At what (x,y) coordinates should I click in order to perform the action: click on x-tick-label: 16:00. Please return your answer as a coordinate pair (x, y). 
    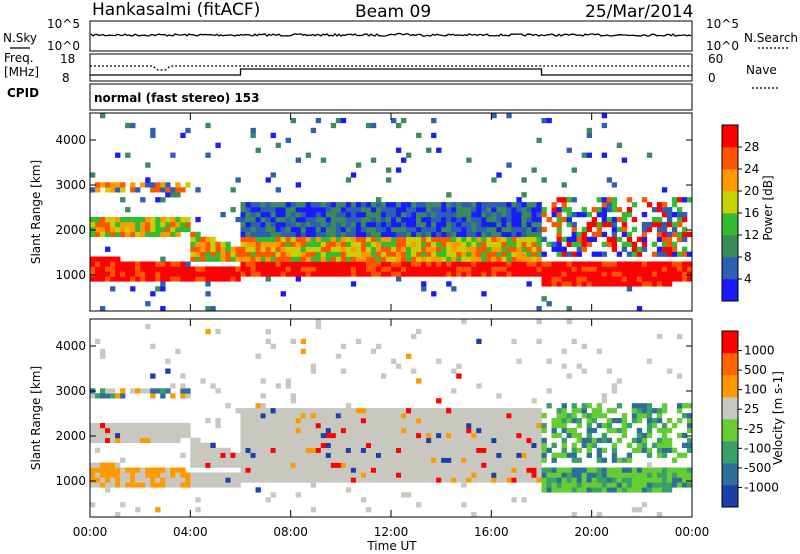
    Looking at the image, I should click on (491, 532).